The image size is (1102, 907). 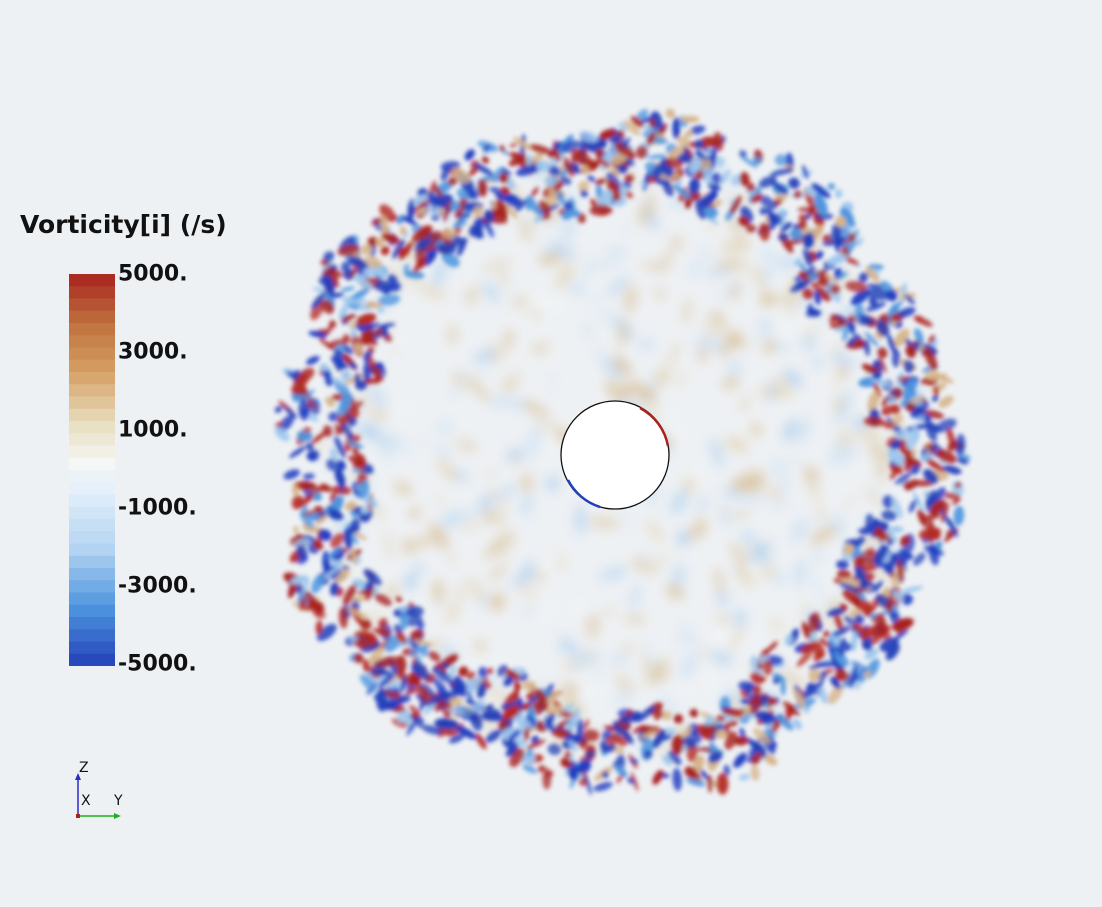 I want to click on colorbar-tick-3000: 3000., so click(x=153, y=352).